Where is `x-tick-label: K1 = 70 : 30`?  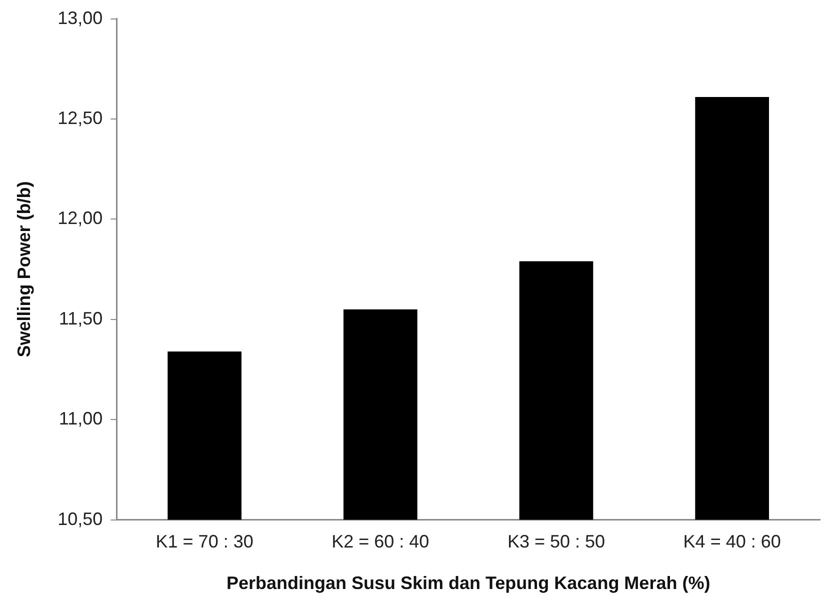
x-tick-label: K1 = 70 : 30 is located at coordinates (205, 542).